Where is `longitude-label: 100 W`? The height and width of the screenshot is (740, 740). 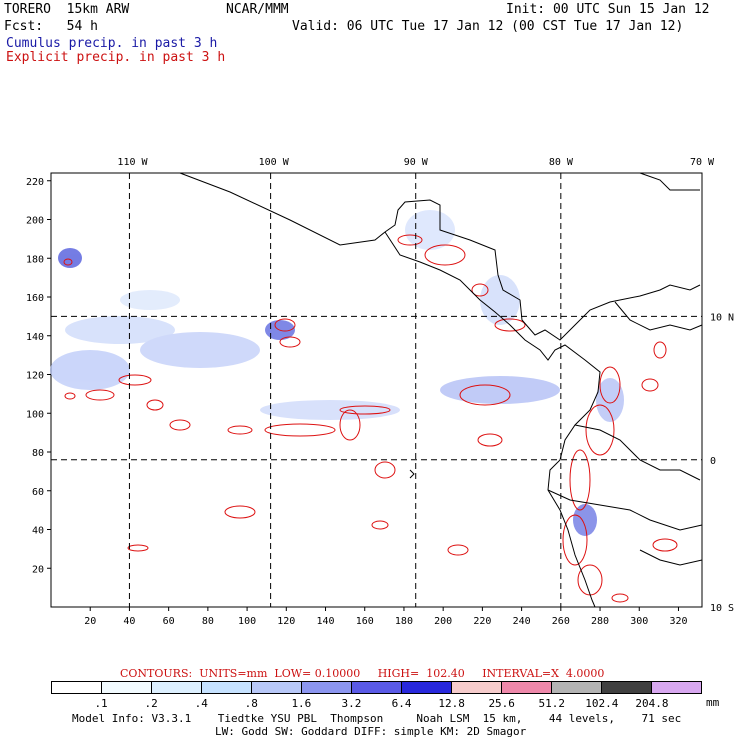
longitude-label: 100 W is located at coordinates (274, 162).